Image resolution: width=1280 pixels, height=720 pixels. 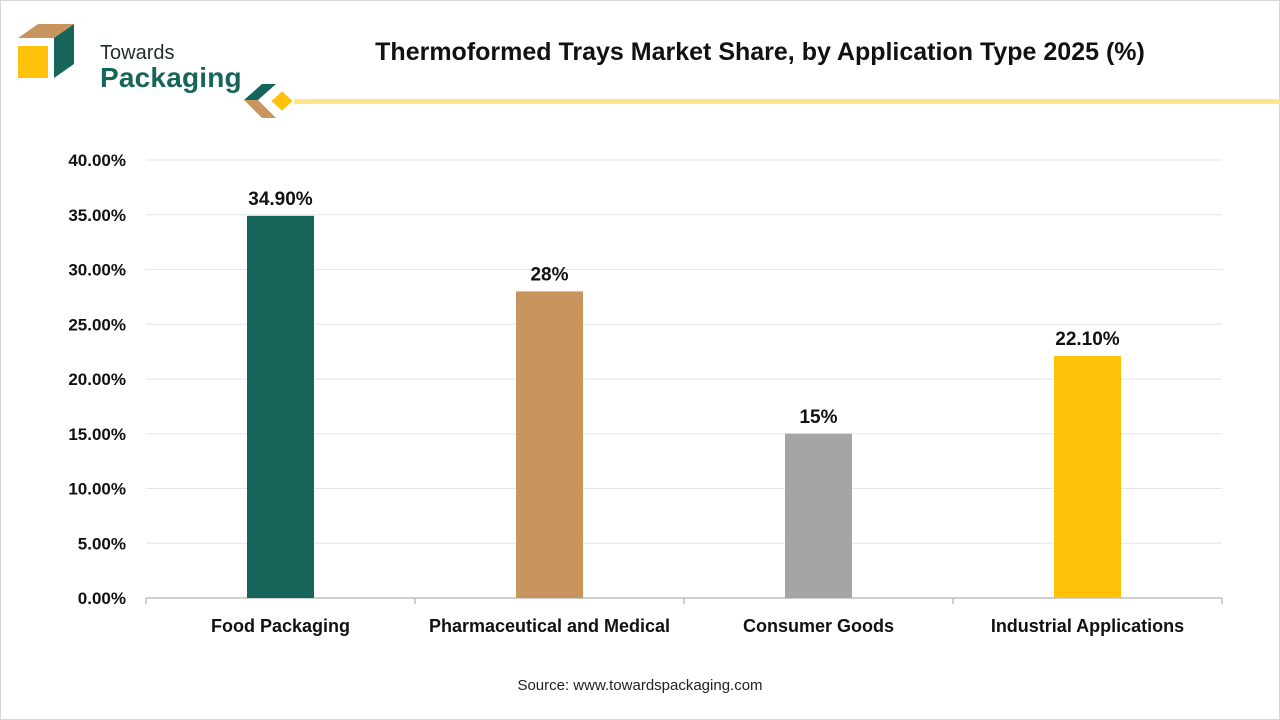 I want to click on data-label: 15%, so click(x=818, y=417).